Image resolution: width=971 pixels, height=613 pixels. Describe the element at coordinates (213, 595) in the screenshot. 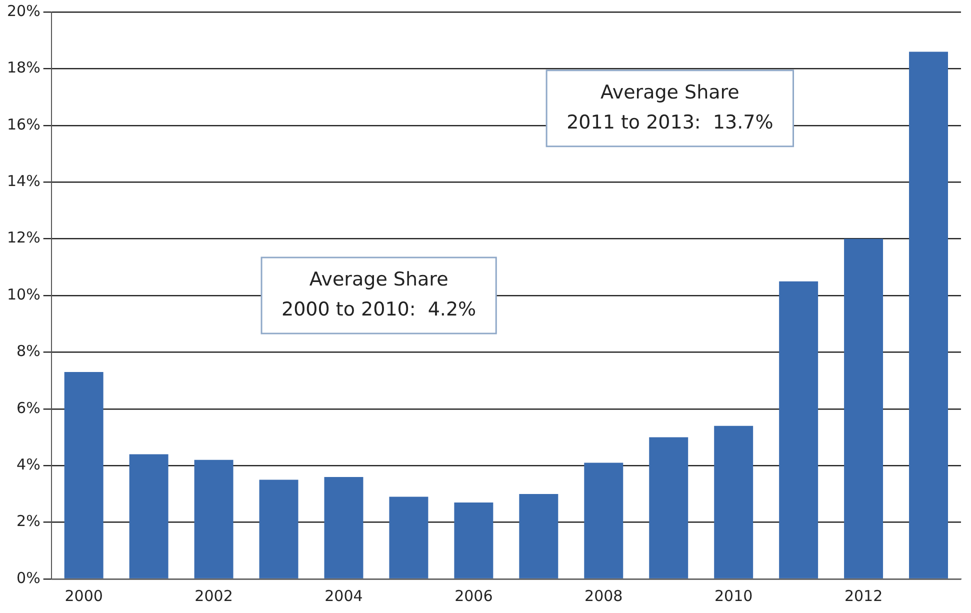

I see `x-tick-label: 2002` at that location.